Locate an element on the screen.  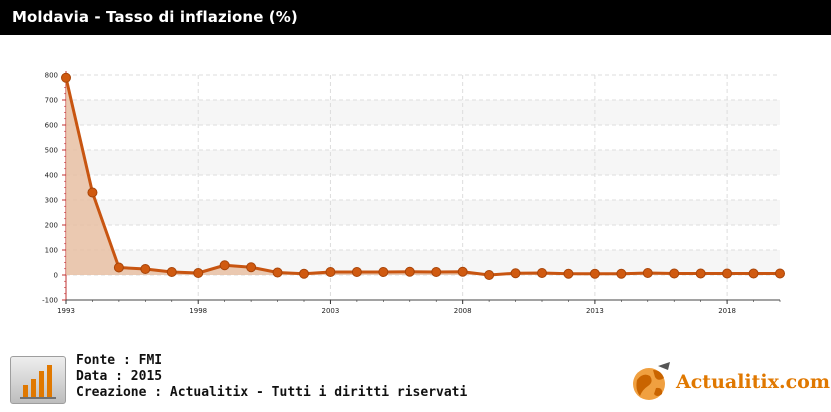
y-tick-label: 300 is located at coordinates (51, 201).